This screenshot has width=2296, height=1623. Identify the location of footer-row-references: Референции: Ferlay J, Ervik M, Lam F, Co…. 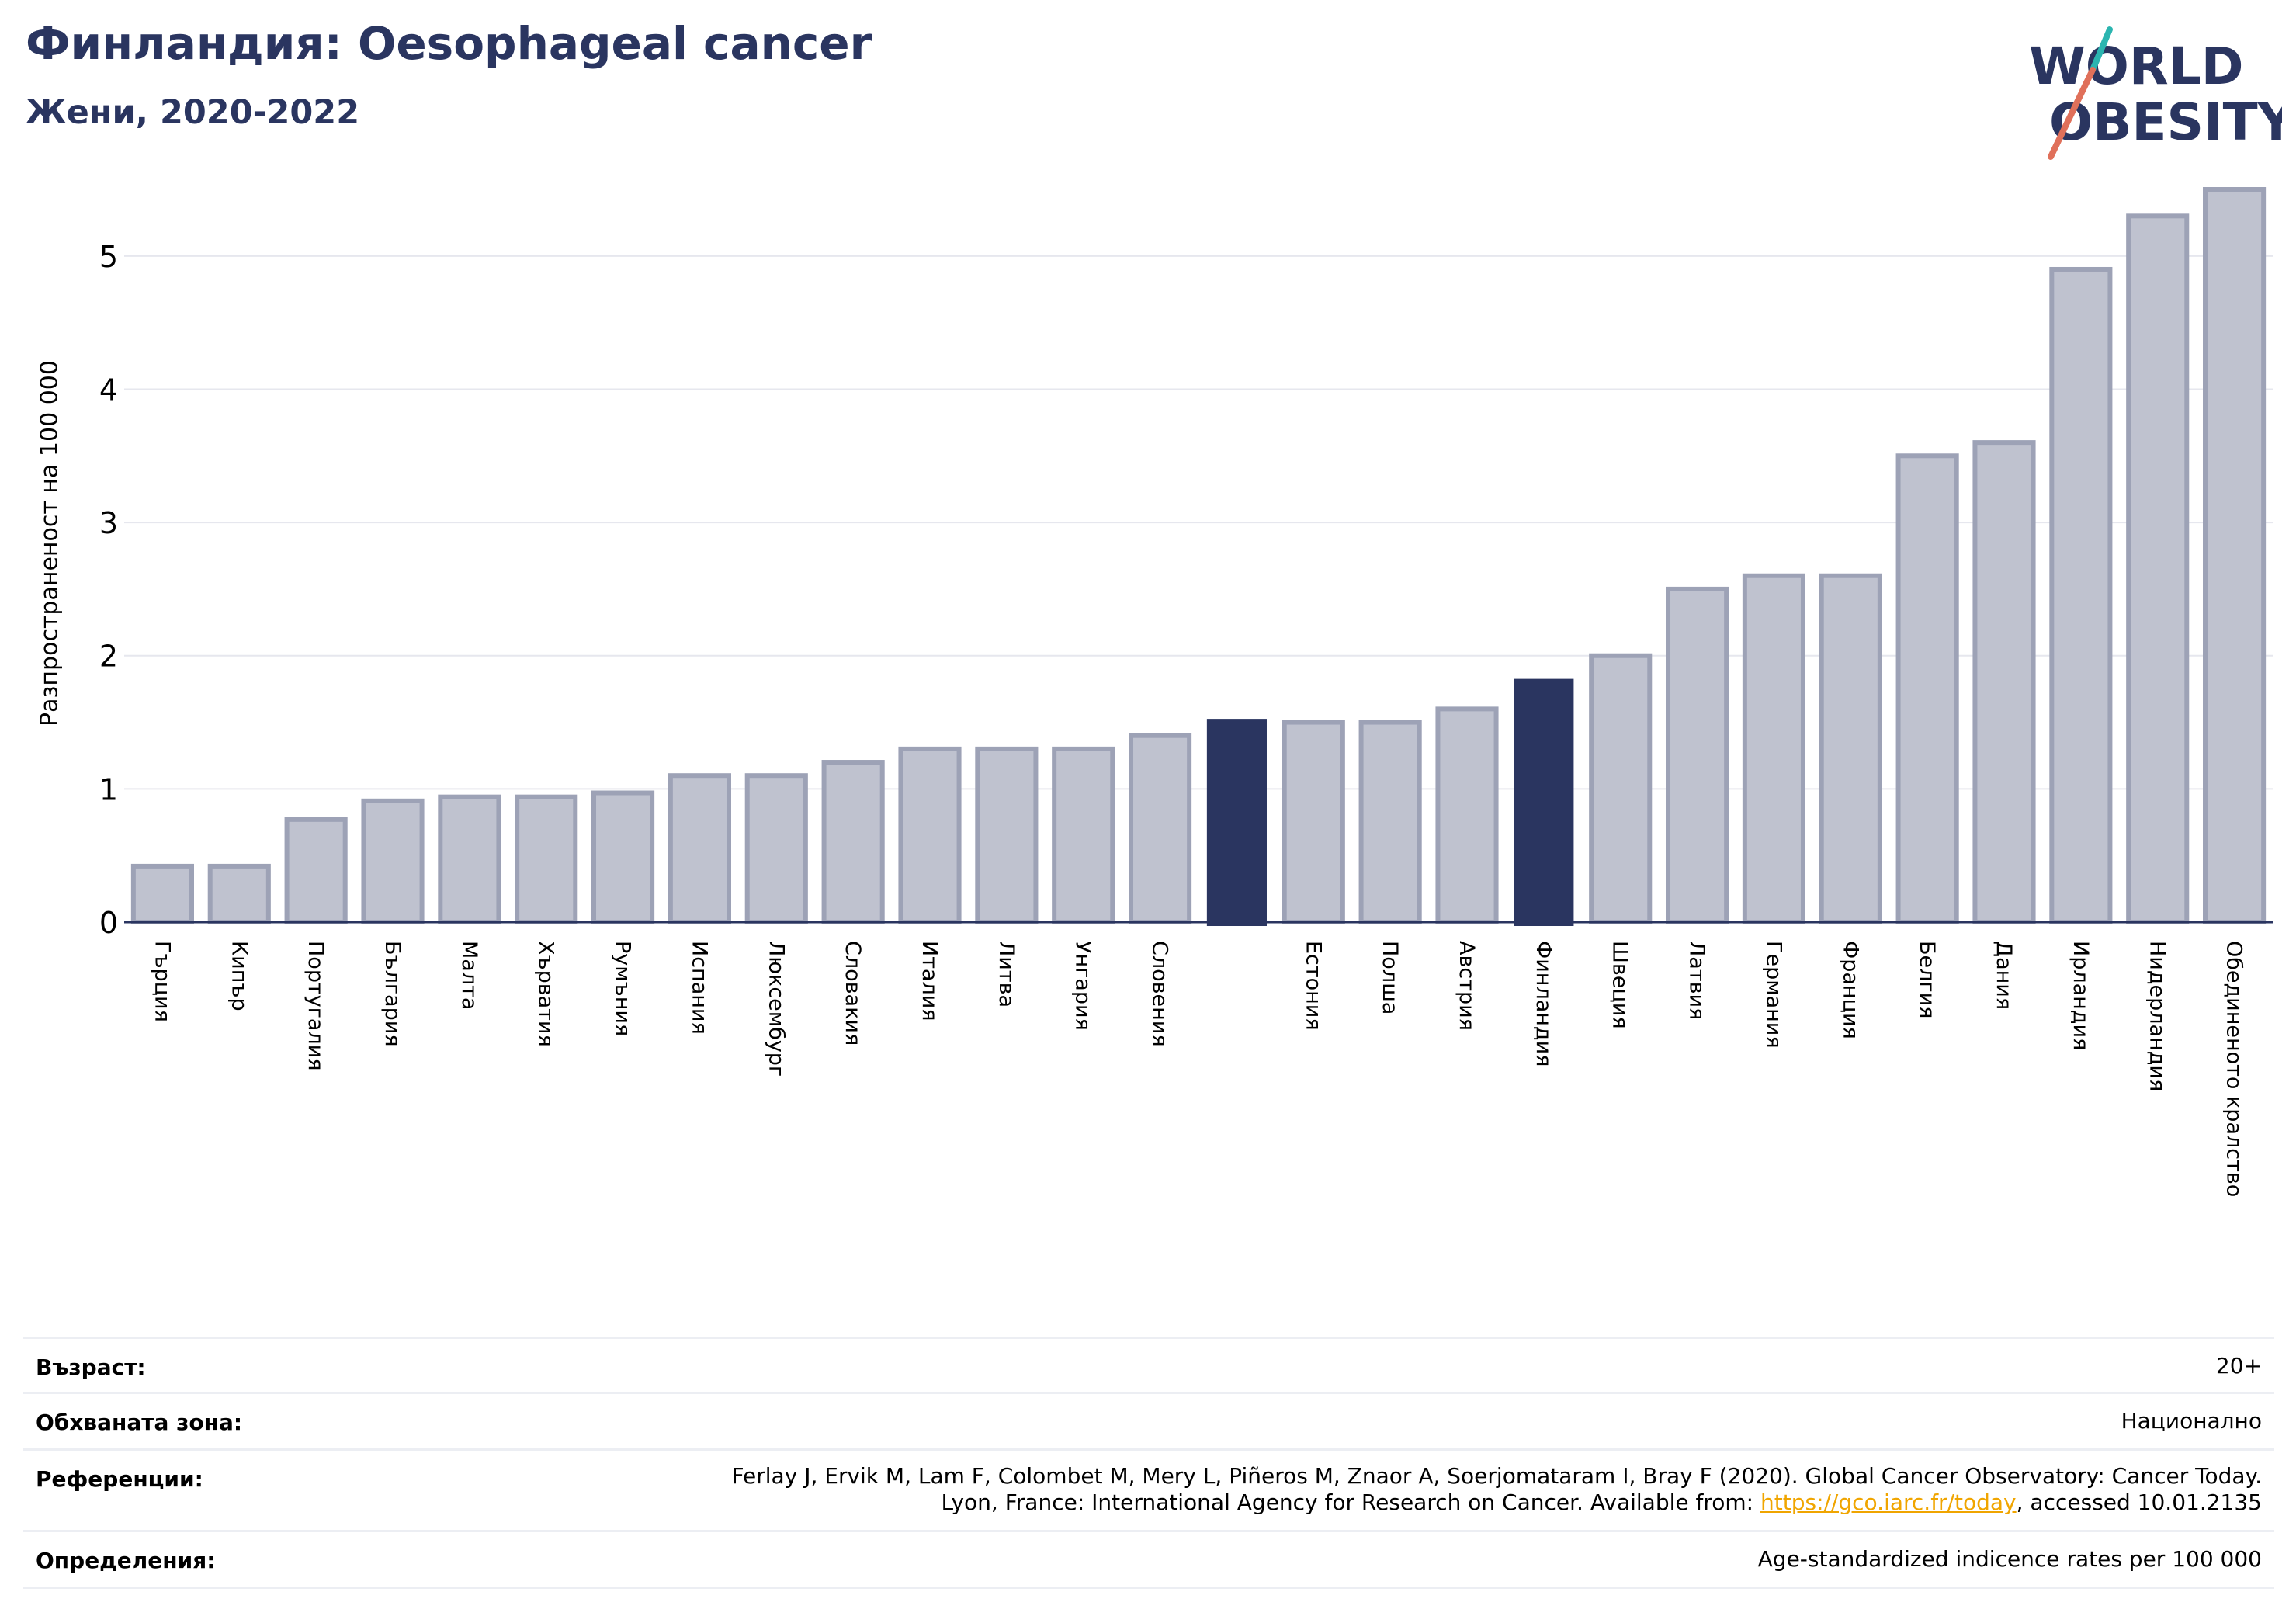
(1148, 1489).